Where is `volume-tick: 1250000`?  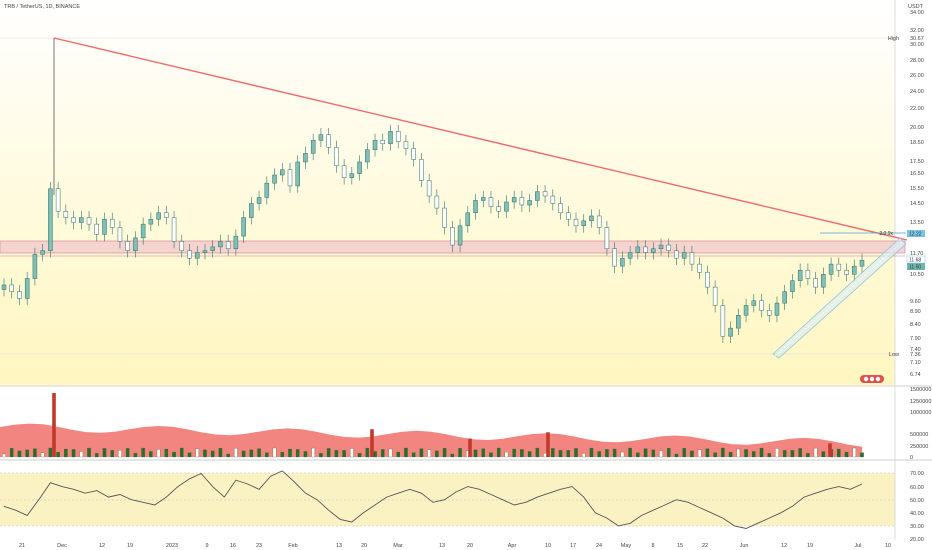 volume-tick: 1250000 is located at coordinates (920, 402).